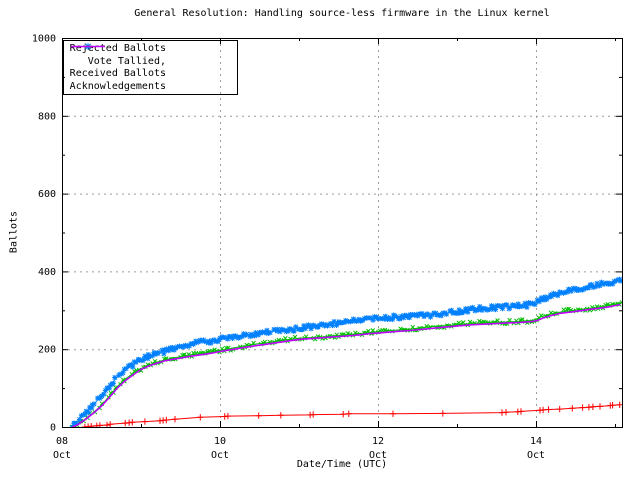 This screenshot has width=640, height=480. I want to click on x-axis-label: Date/Time (UTC), so click(342, 464).